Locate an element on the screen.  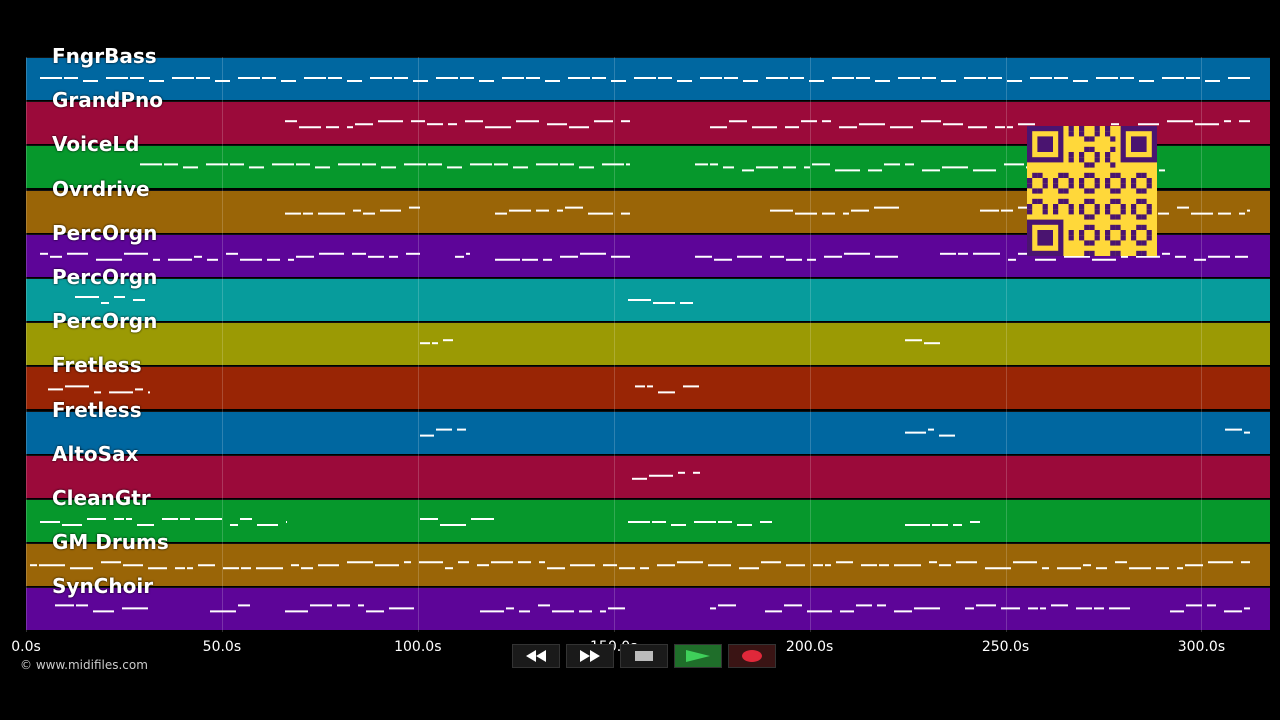
time-tick-label: 200.0s is located at coordinates (809, 647).